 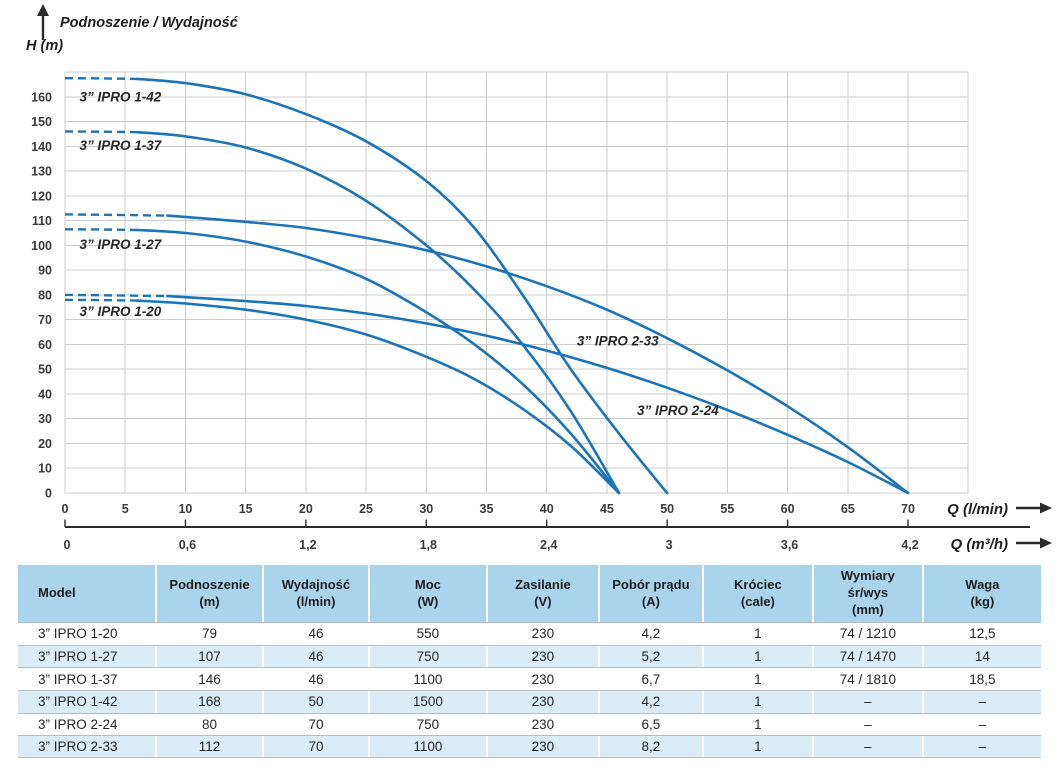 What do you see at coordinates (426, 509) in the screenshot?
I see `x-tick-label-lmin: 30` at bounding box center [426, 509].